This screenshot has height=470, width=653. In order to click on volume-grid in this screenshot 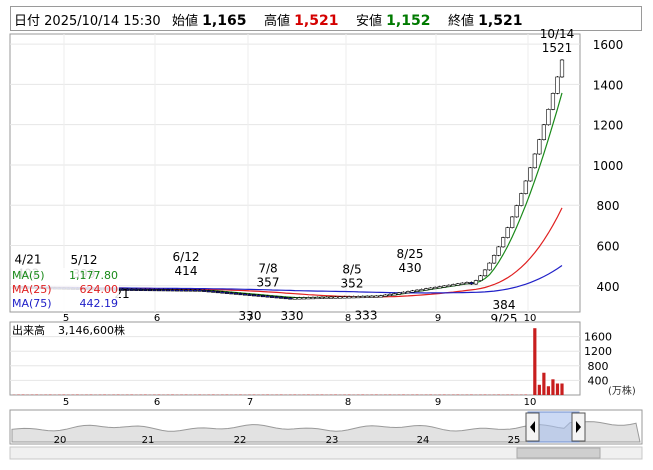, I will do `click(295, 358)`.